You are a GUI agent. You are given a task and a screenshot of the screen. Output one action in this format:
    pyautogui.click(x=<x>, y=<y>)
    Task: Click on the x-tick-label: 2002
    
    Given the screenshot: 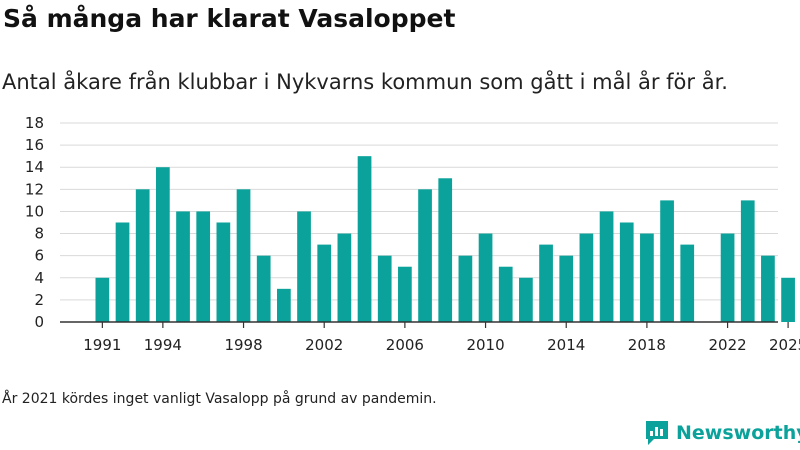 What is the action you would take?
    pyautogui.click(x=324, y=345)
    